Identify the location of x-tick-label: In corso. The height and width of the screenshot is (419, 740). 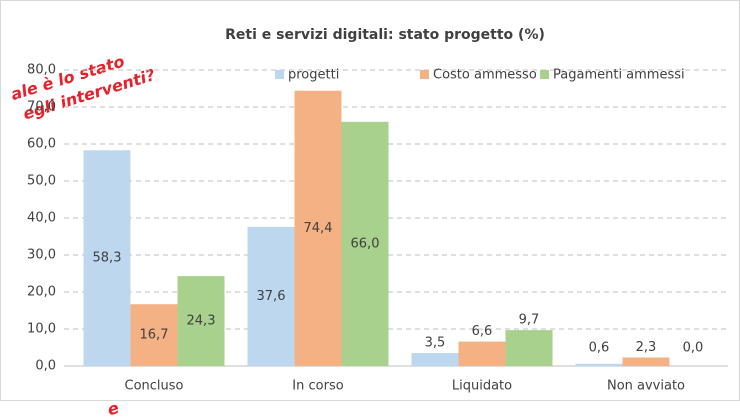
(317, 386).